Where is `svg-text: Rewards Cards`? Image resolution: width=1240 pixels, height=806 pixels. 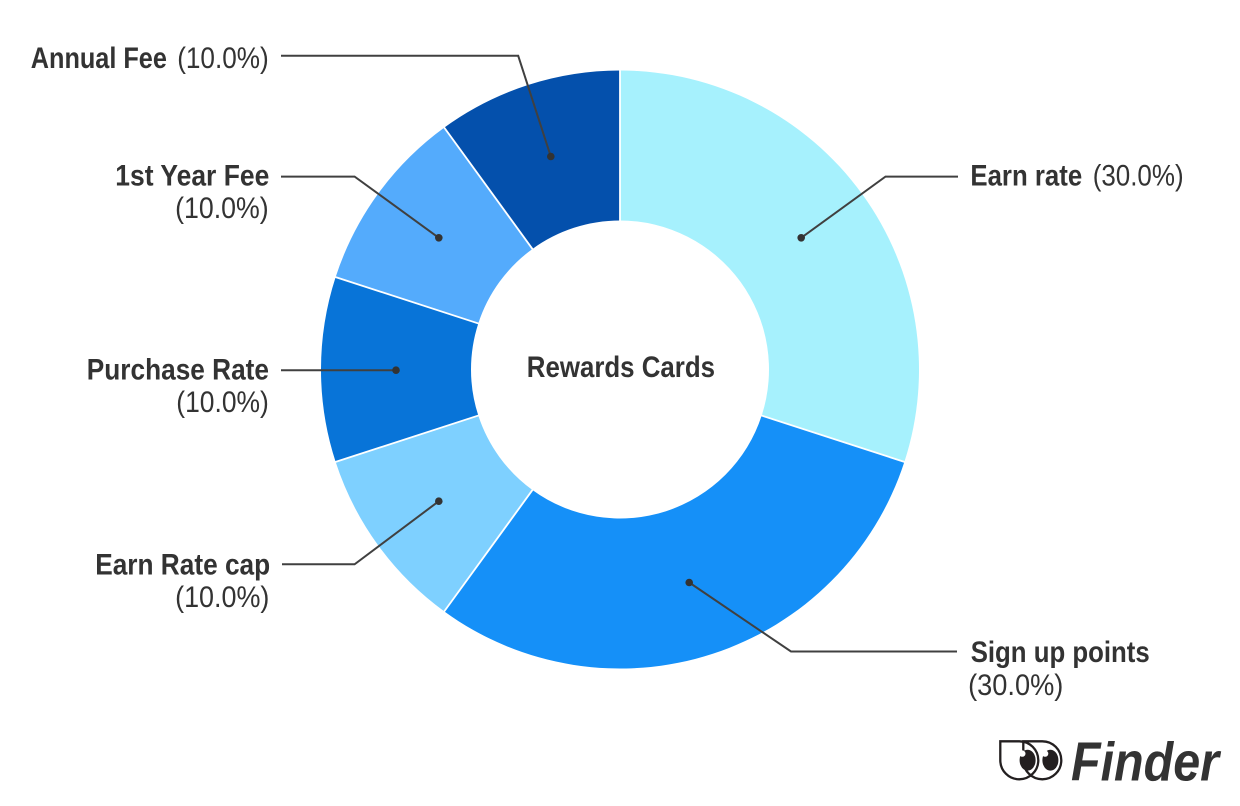
svg-text: Rewards Cards is located at coordinates (621, 367).